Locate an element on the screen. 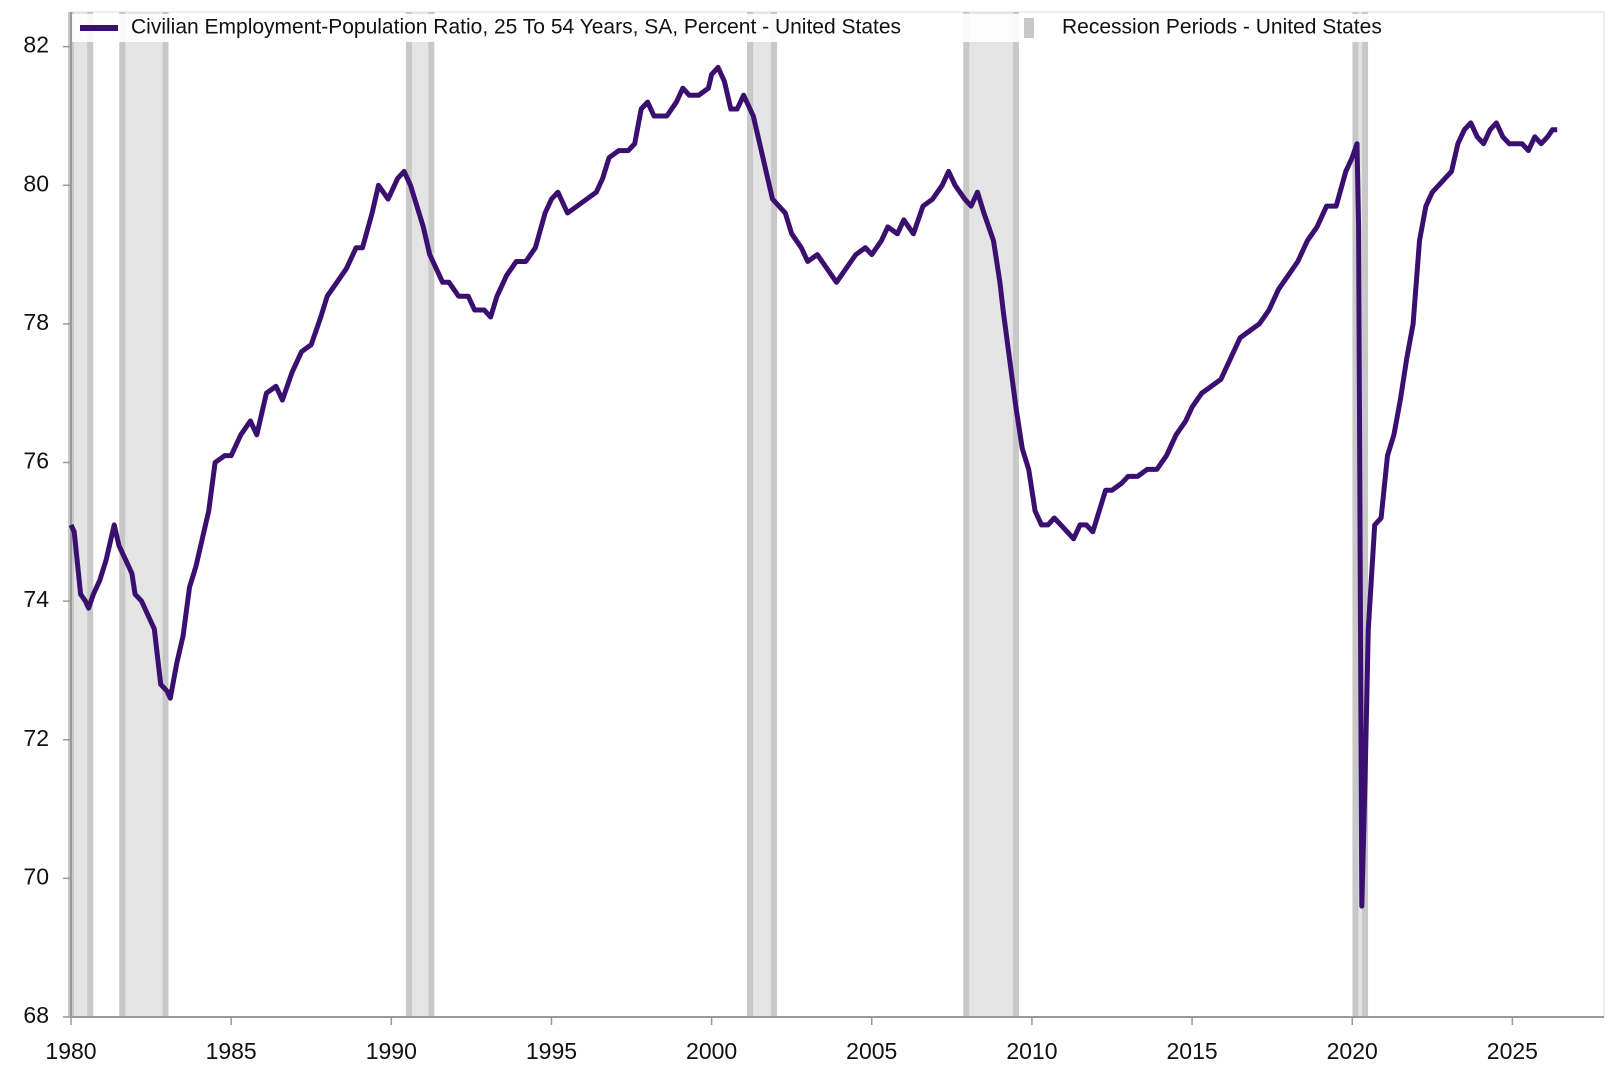 This screenshot has width=1615, height=1085. x-tick-label: 1990 is located at coordinates (391, 1051).